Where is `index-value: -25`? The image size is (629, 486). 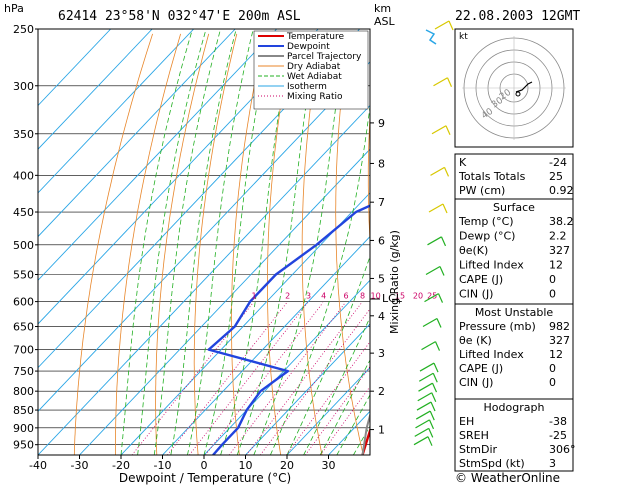
index-value: -25 is located at coordinates (558, 435).